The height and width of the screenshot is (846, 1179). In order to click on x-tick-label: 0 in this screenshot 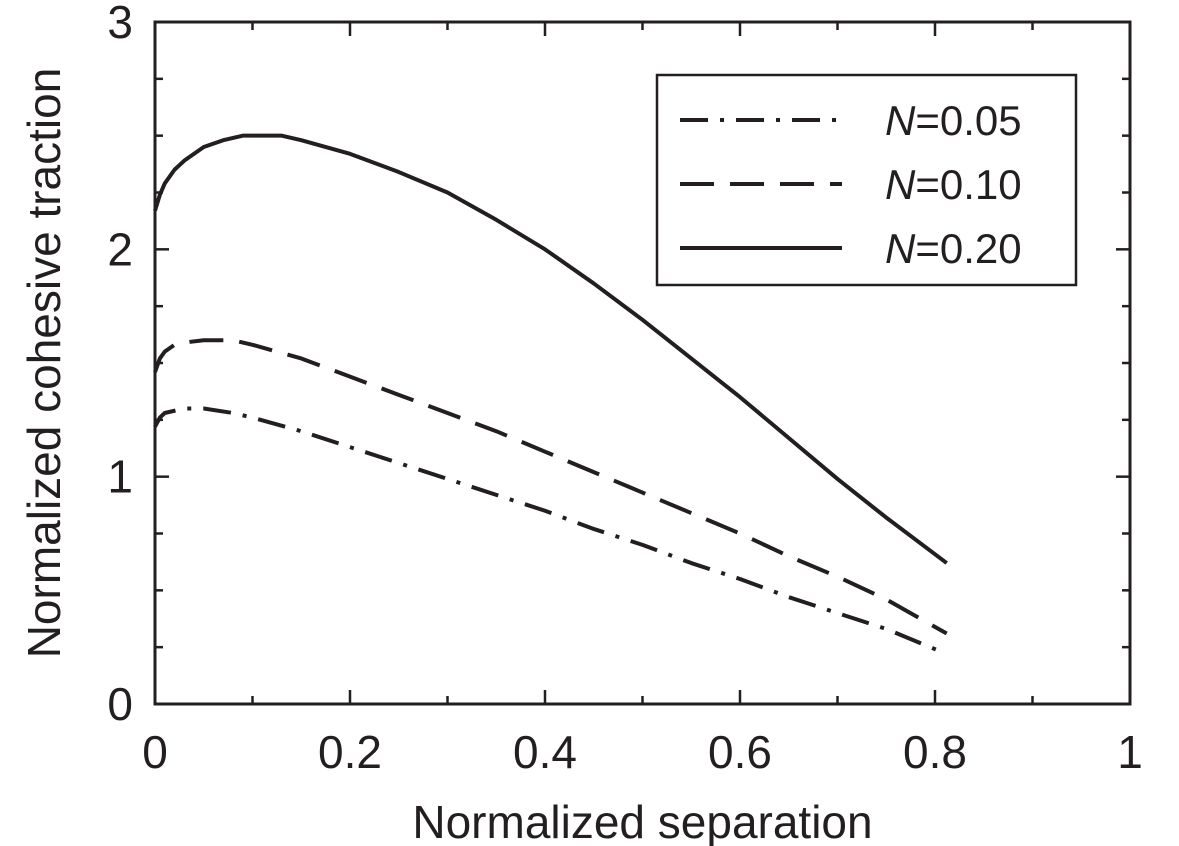, I will do `click(155, 752)`.